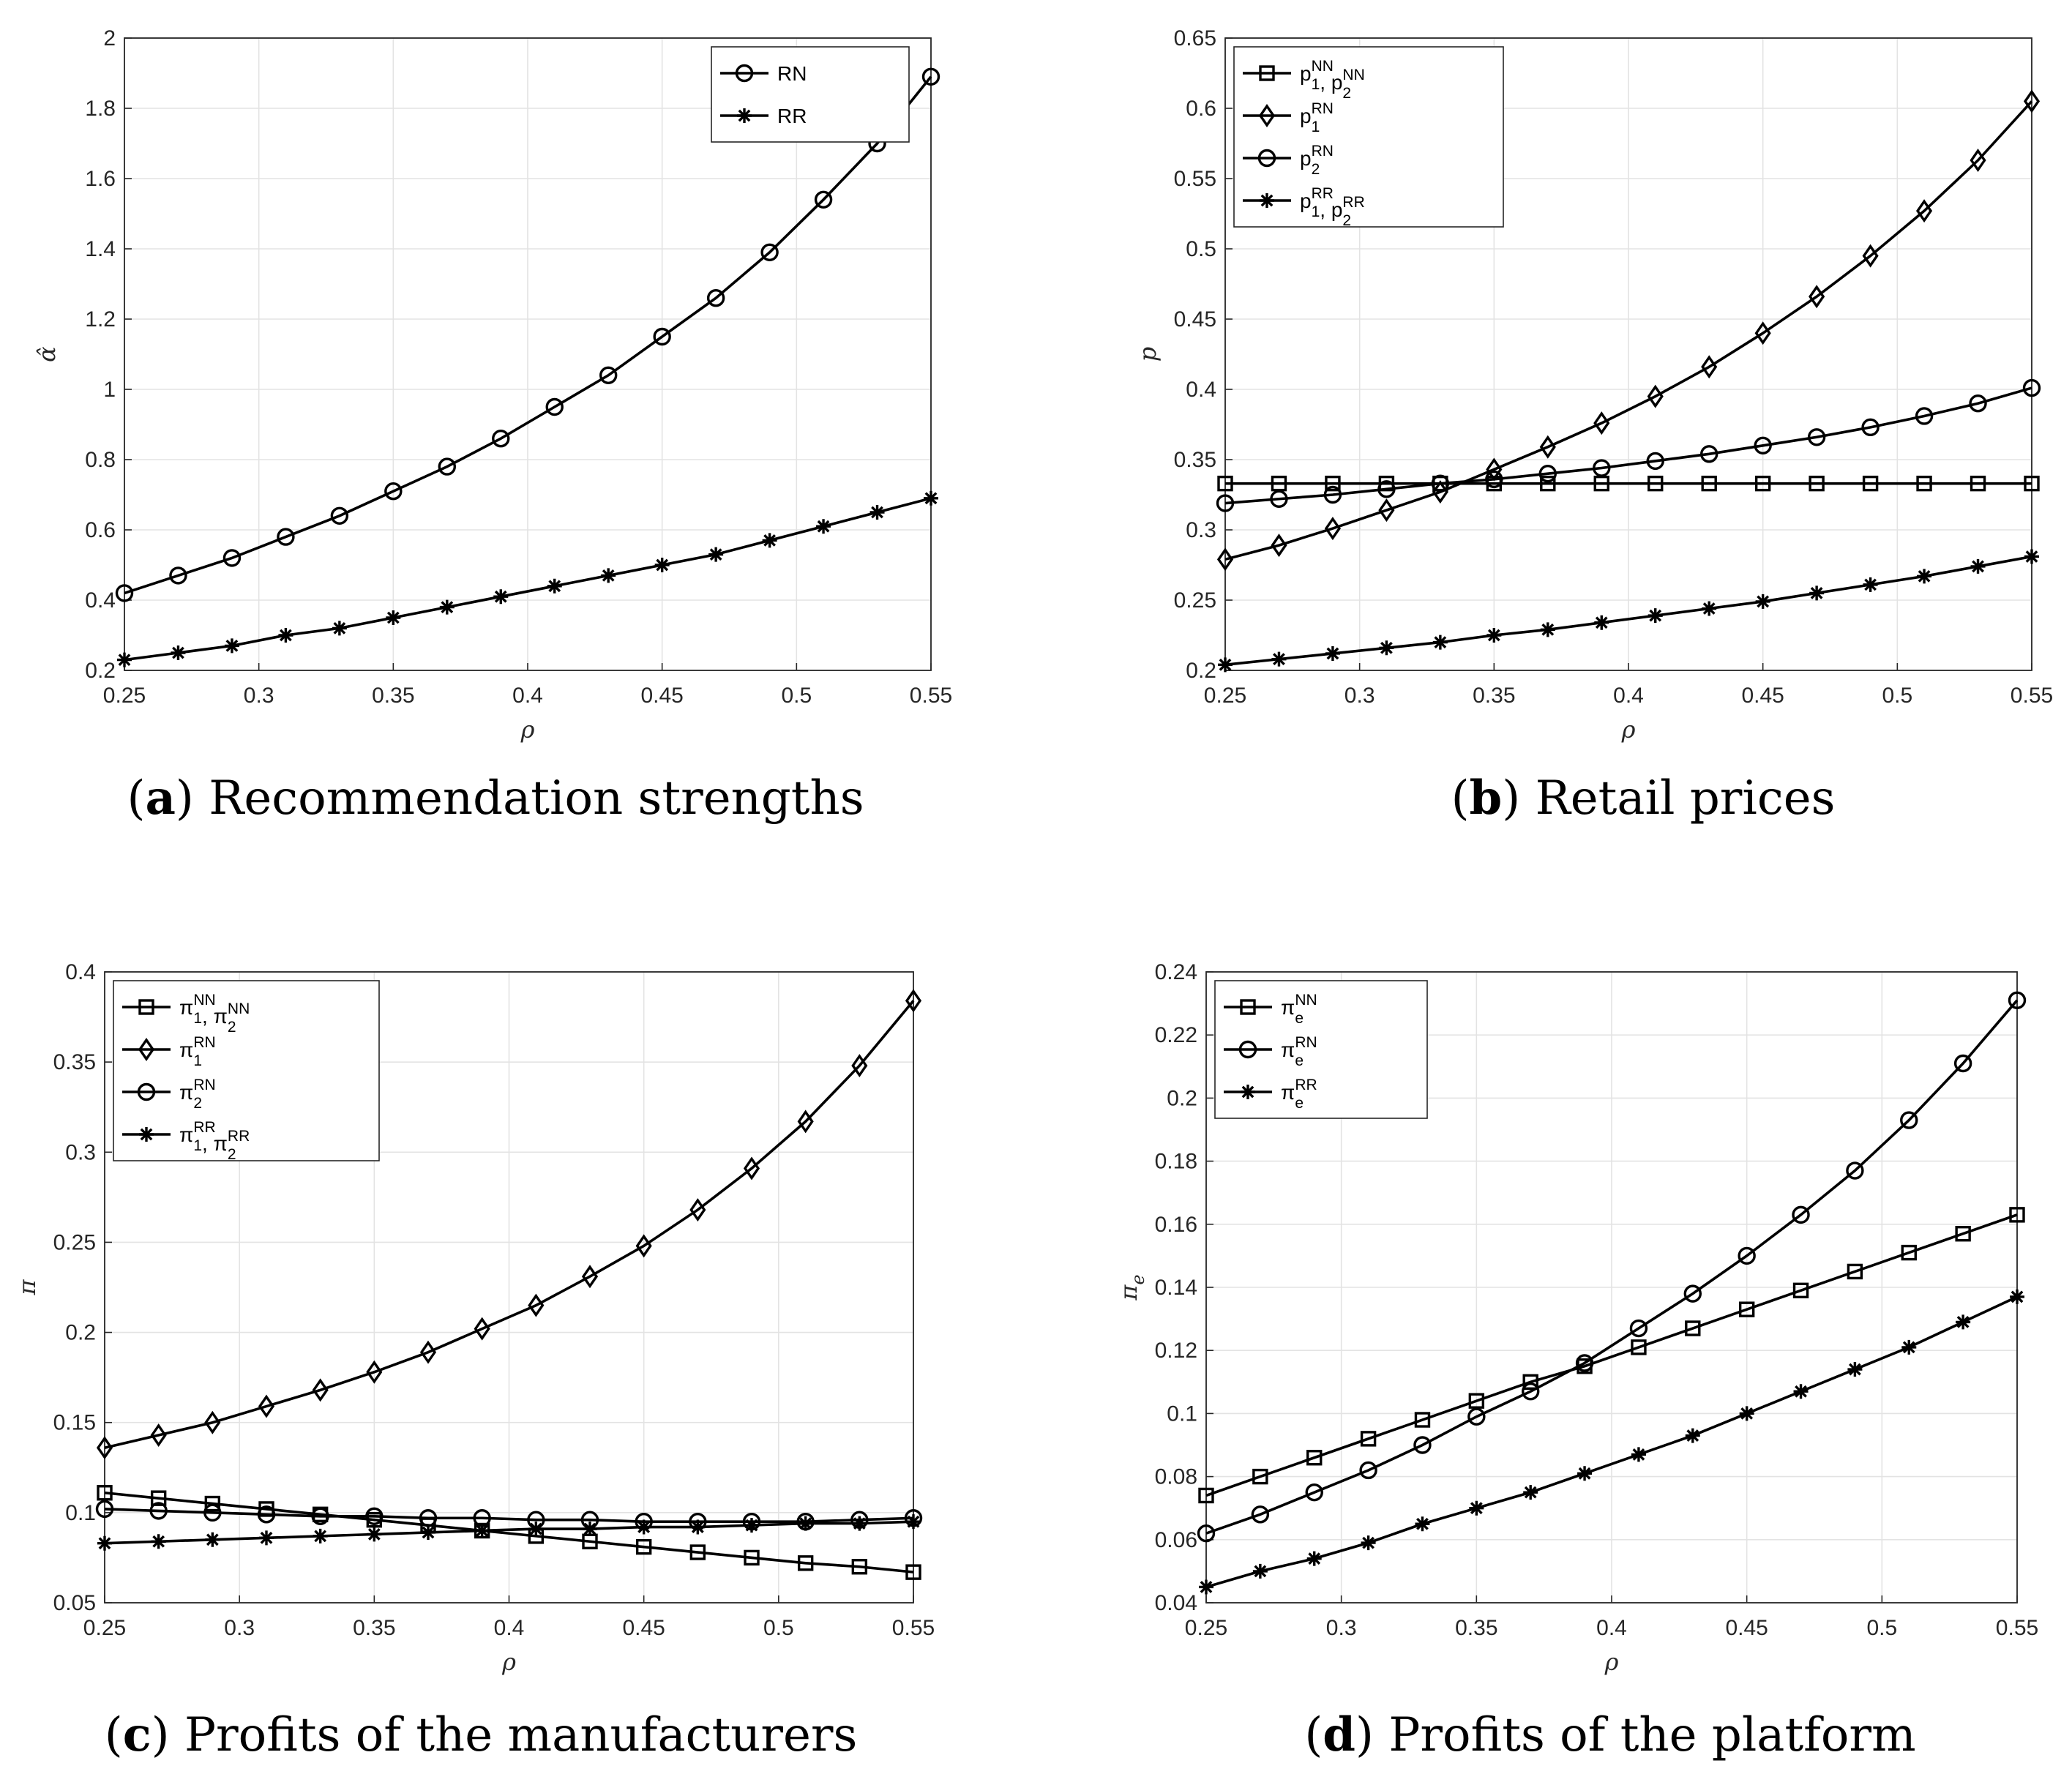  What do you see at coordinates (1321, 1049) in the screenshot?
I see `legend: πNN e πRN e πRR e` at bounding box center [1321, 1049].